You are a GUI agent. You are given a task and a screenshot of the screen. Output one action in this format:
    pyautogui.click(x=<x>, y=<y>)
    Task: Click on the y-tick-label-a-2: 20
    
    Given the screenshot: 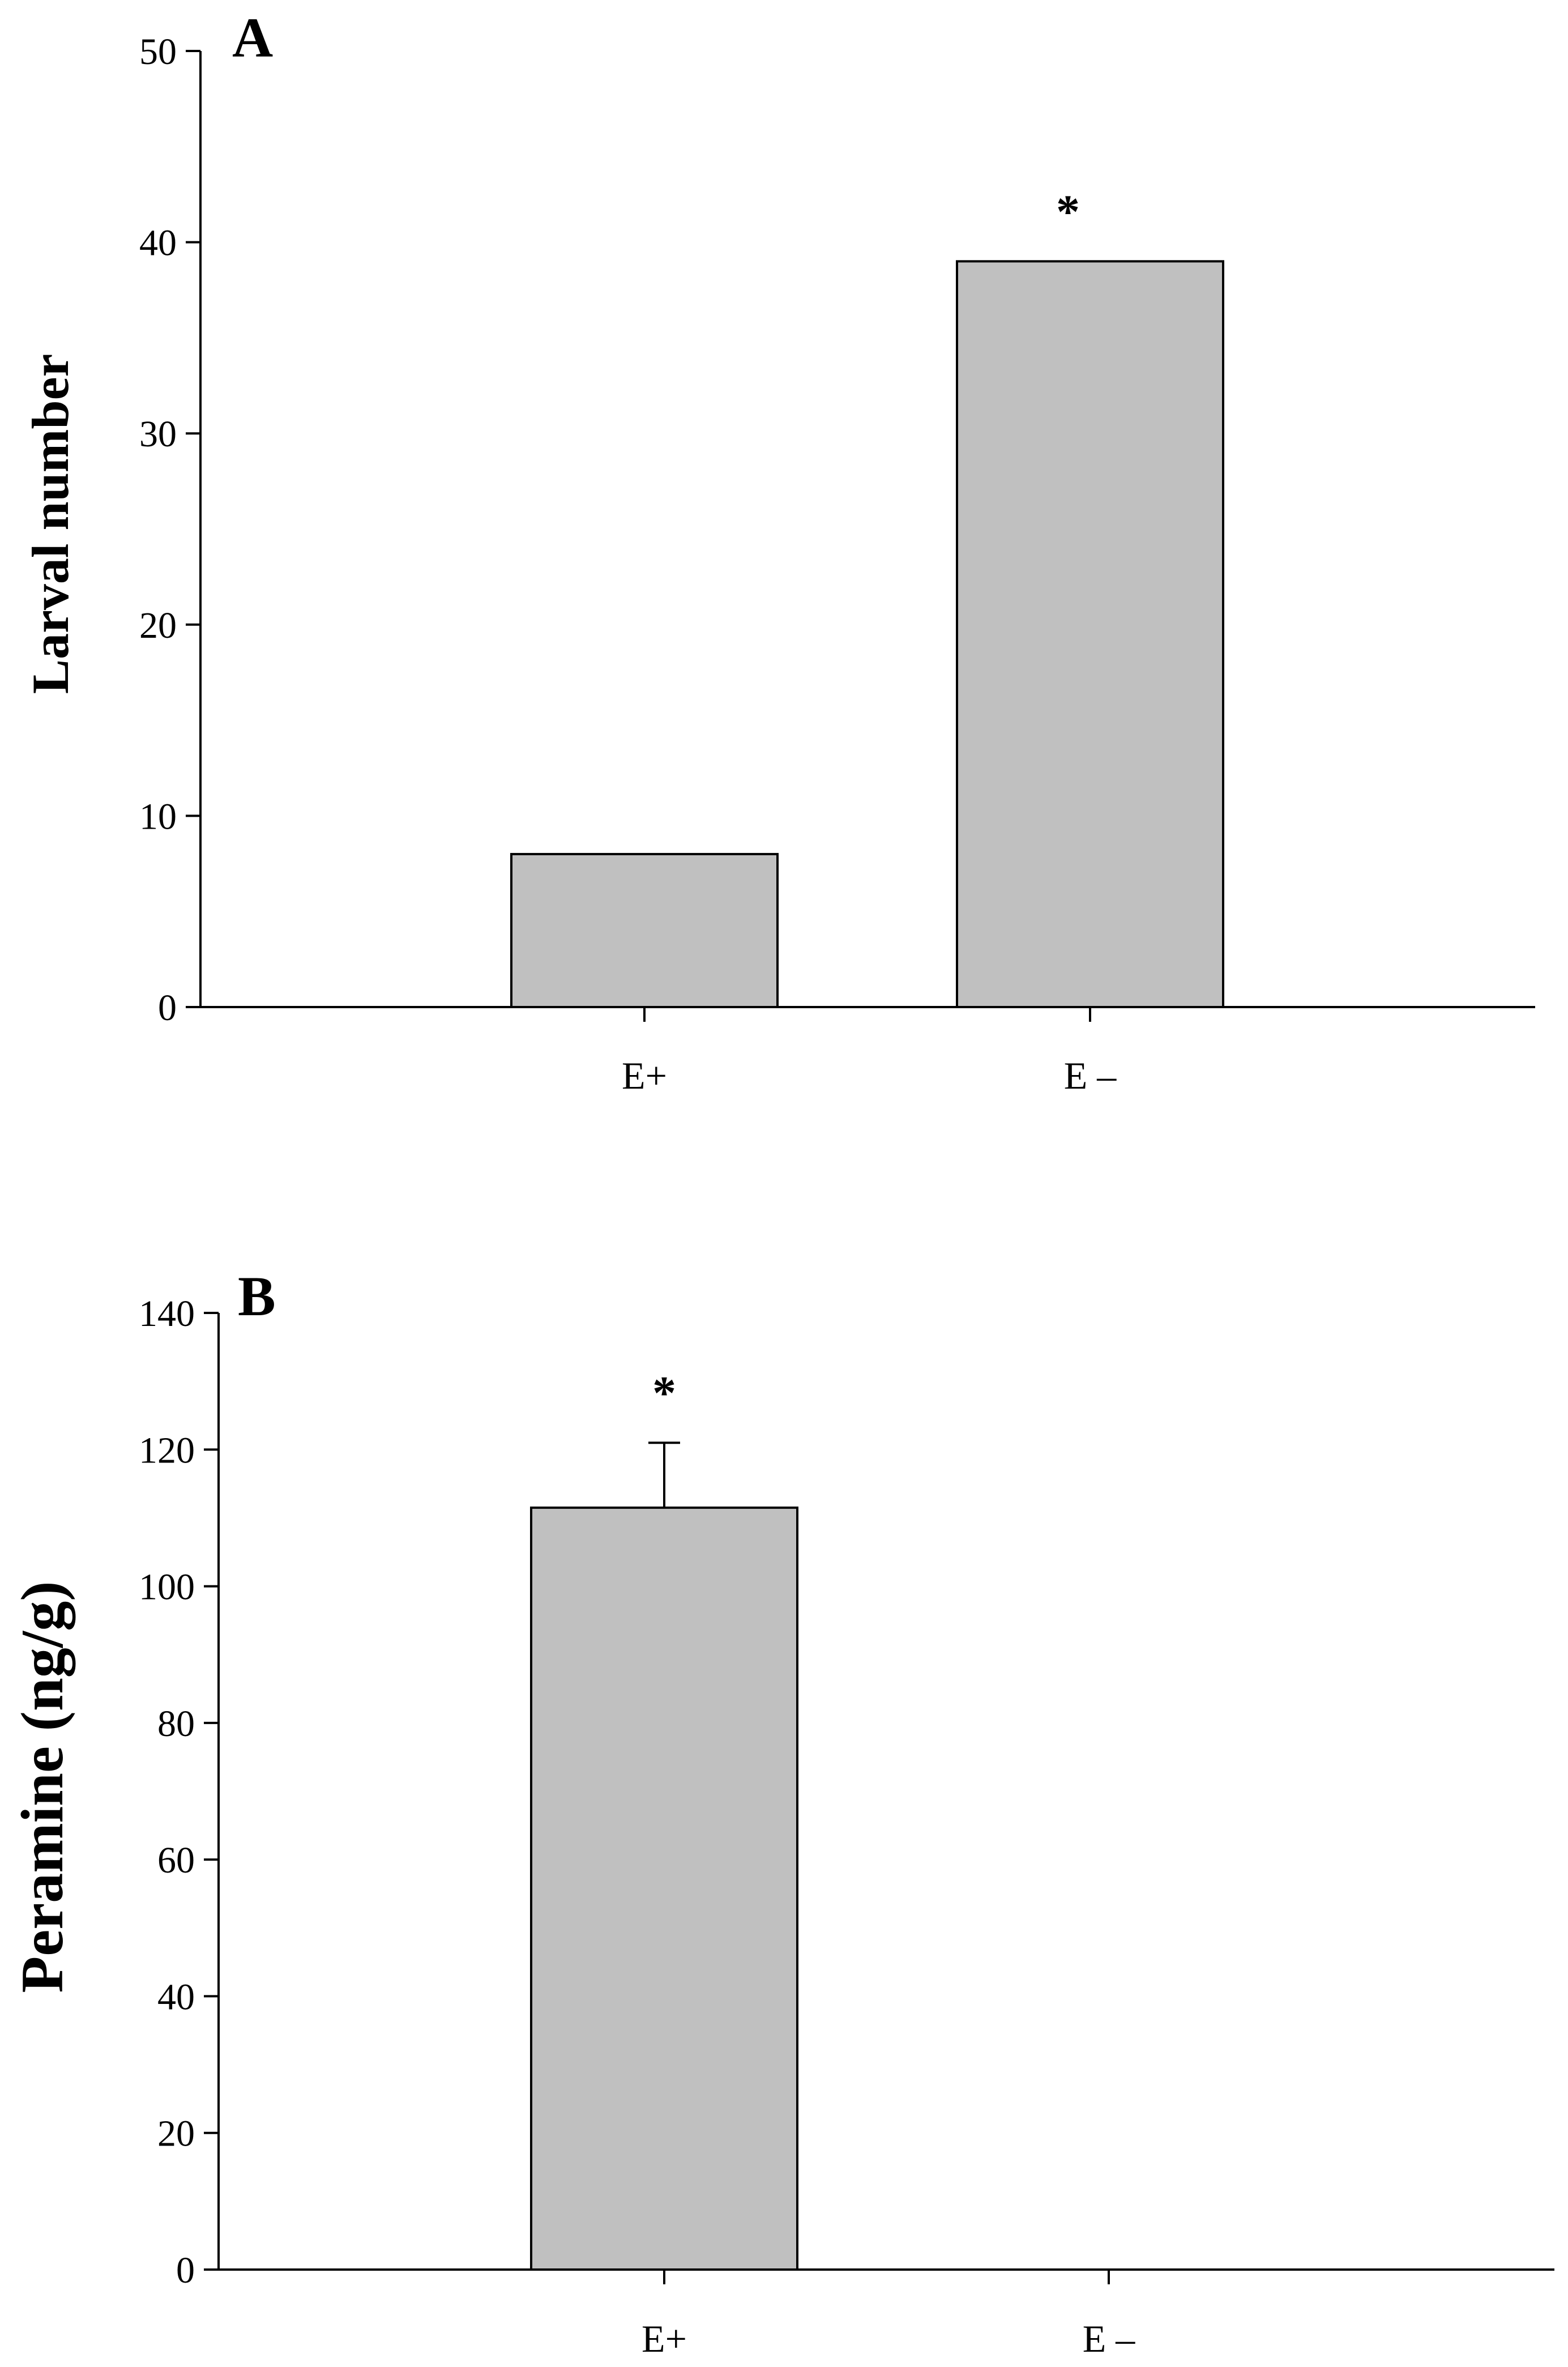 What is the action you would take?
    pyautogui.click(x=158, y=625)
    